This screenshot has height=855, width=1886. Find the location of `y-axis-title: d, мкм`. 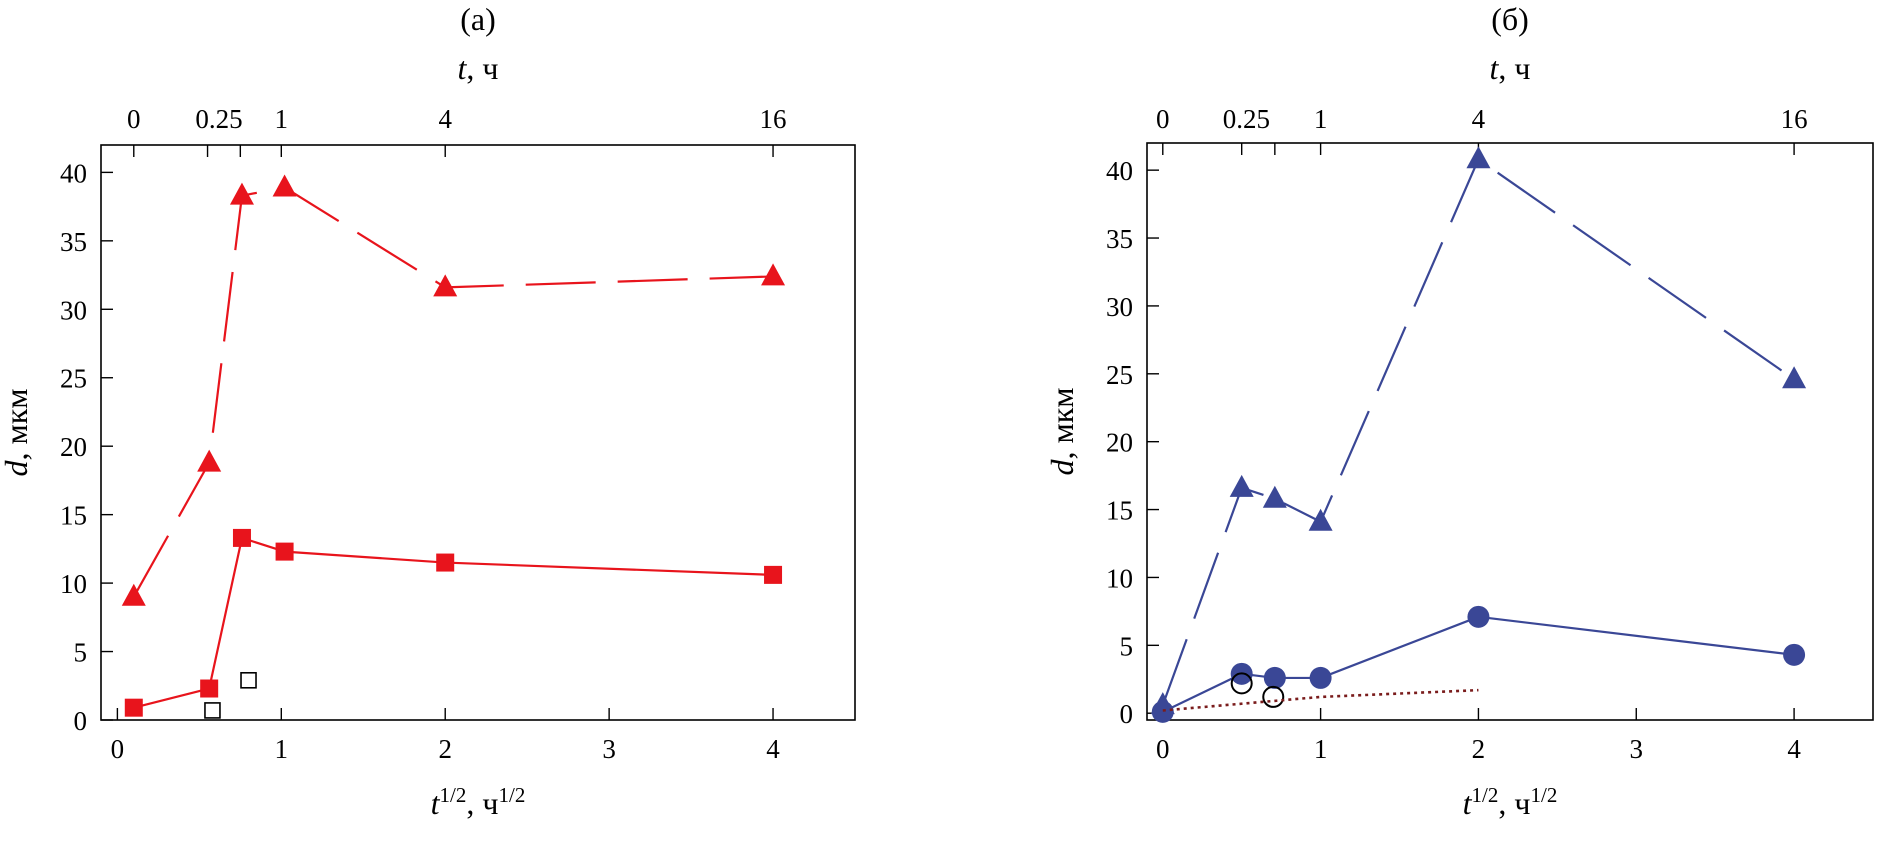

y-axis-title: d, мкм is located at coordinates (1062, 431).